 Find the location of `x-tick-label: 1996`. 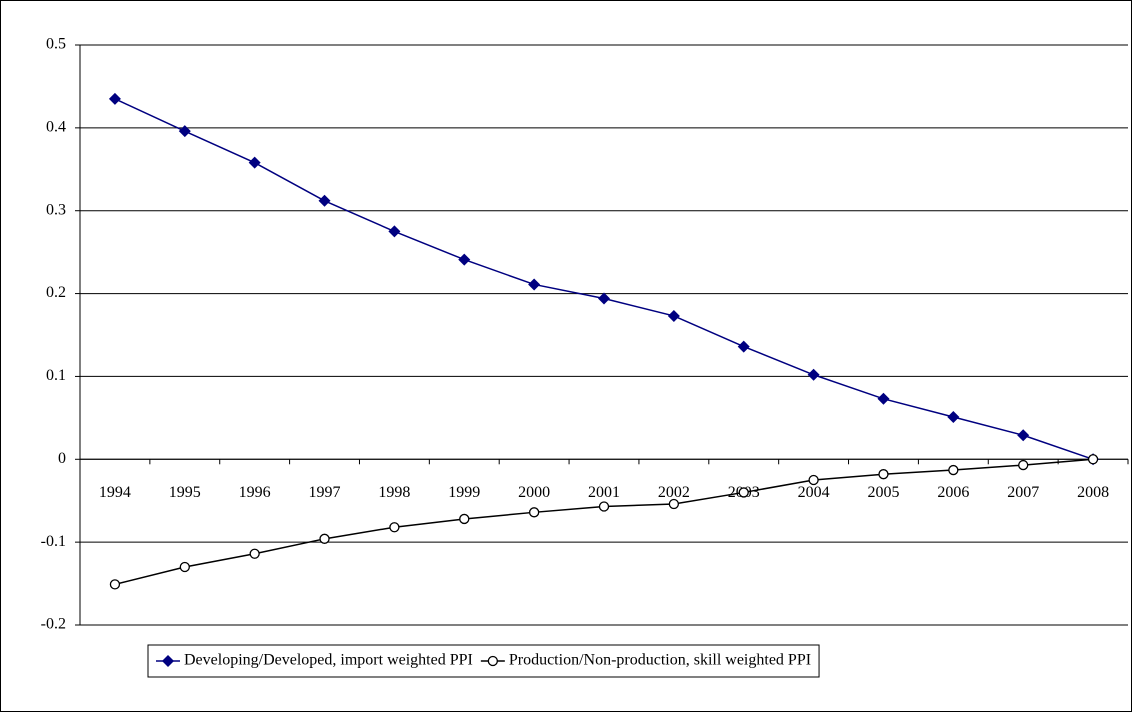

x-tick-label: 1996 is located at coordinates (255, 492).